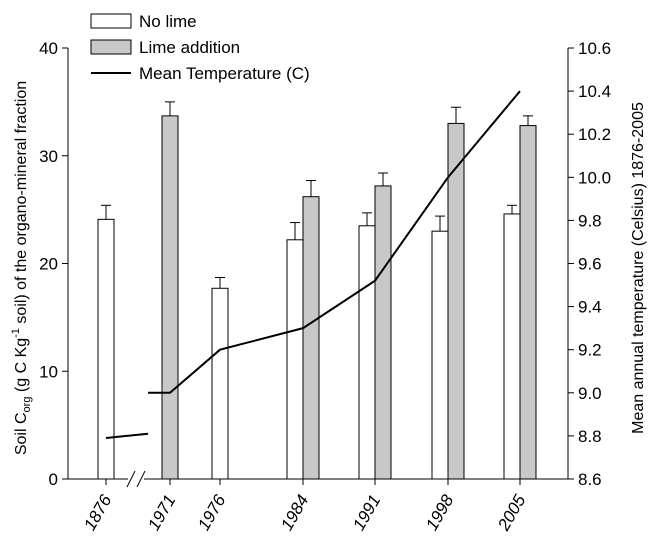 This screenshot has width=650, height=539. I want to click on x-tick-label: 1971, so click(161, 513).